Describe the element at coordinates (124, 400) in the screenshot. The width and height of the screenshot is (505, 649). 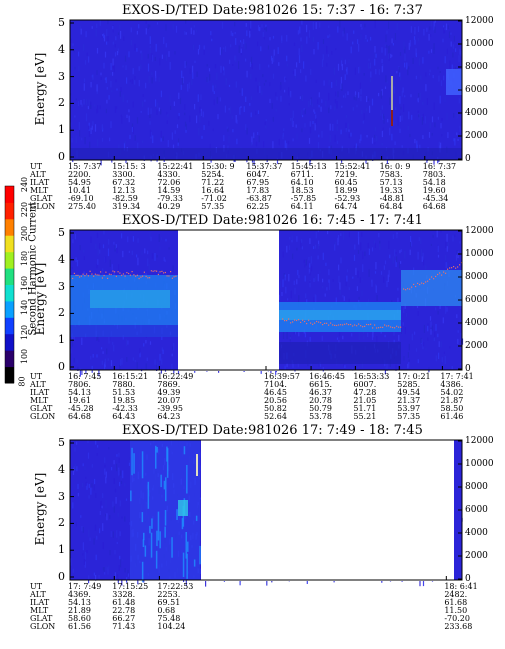
I see `ephemeris-value: 19.85` at that location.